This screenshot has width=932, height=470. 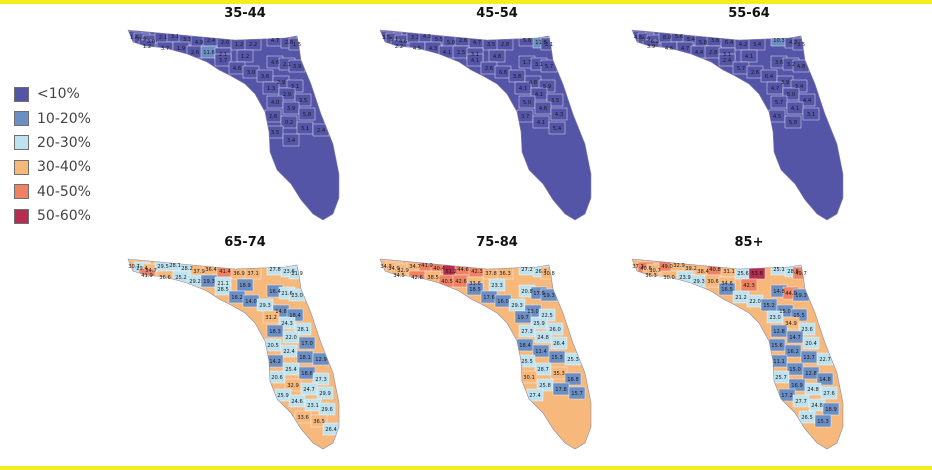 What do you see at coordinates (573, 360) in the screenshot?
I see `county-value-label: 25.3` at bounding box center [573, 360].